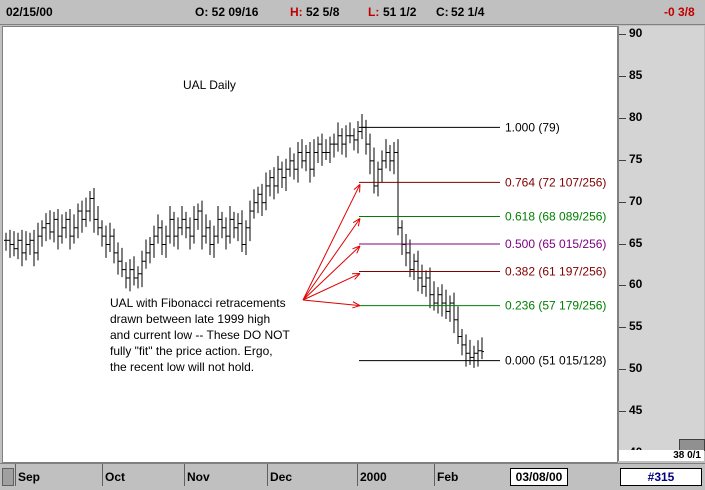  I want to click on annotation-line: and current low -- These DO NOT, so click(200, 335).